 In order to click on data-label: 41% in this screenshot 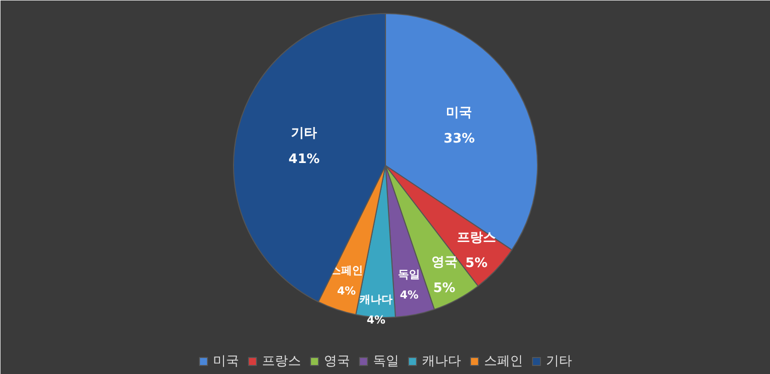, I will do `click(304, 159)`.